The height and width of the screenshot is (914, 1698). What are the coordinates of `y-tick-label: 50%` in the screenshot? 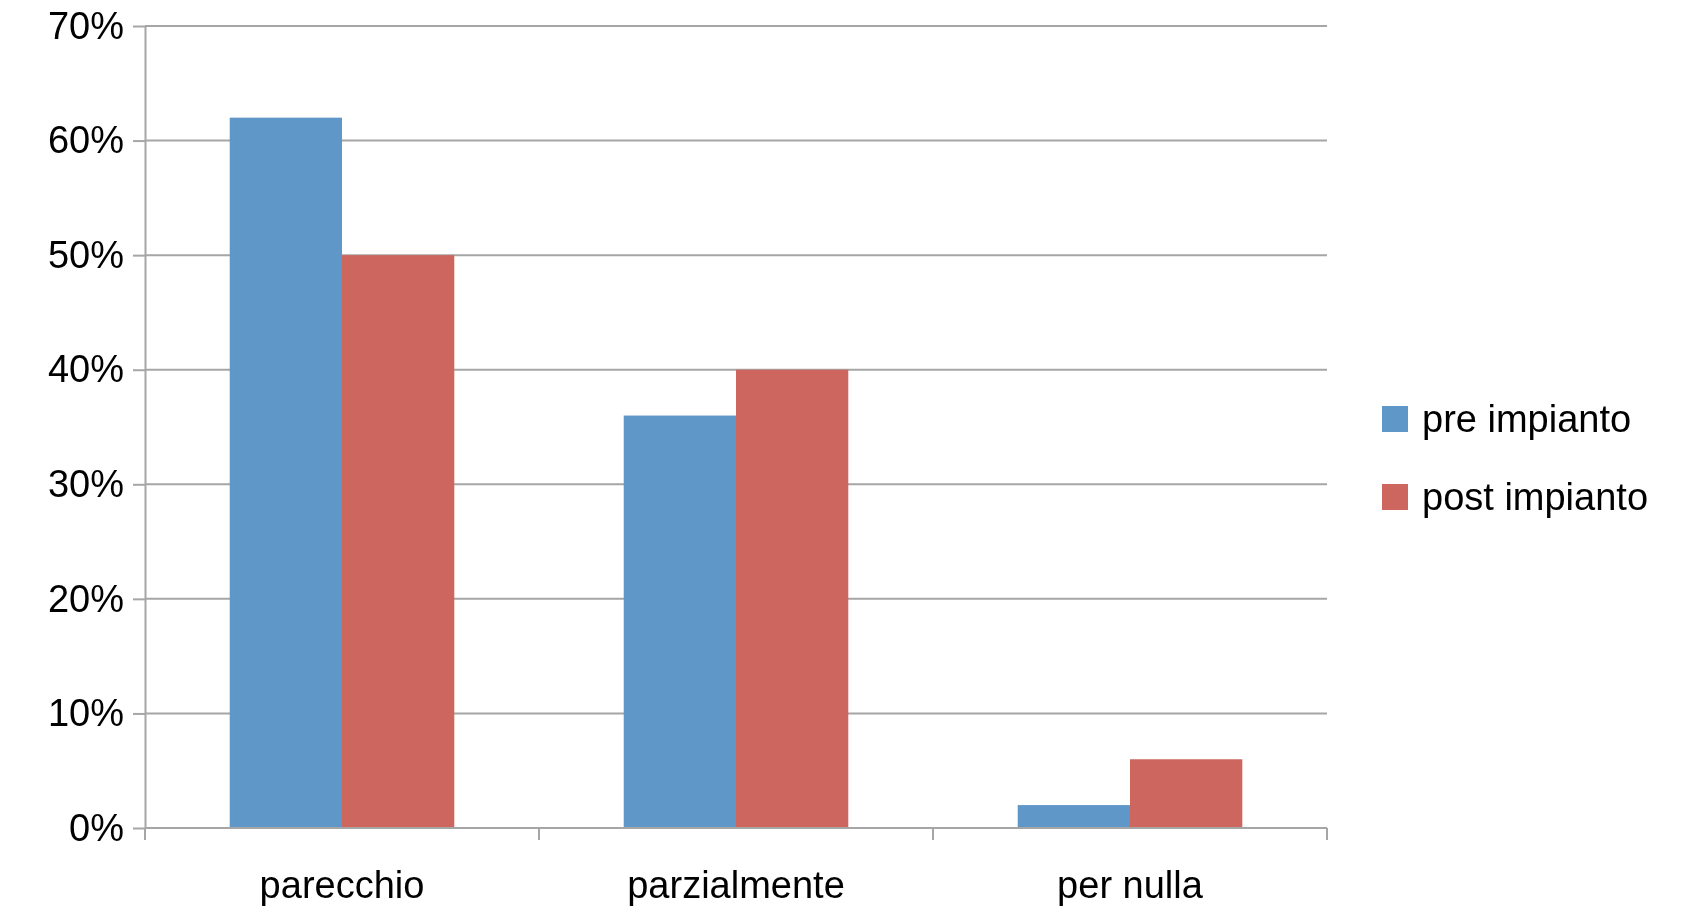 It's located at (85, 254).